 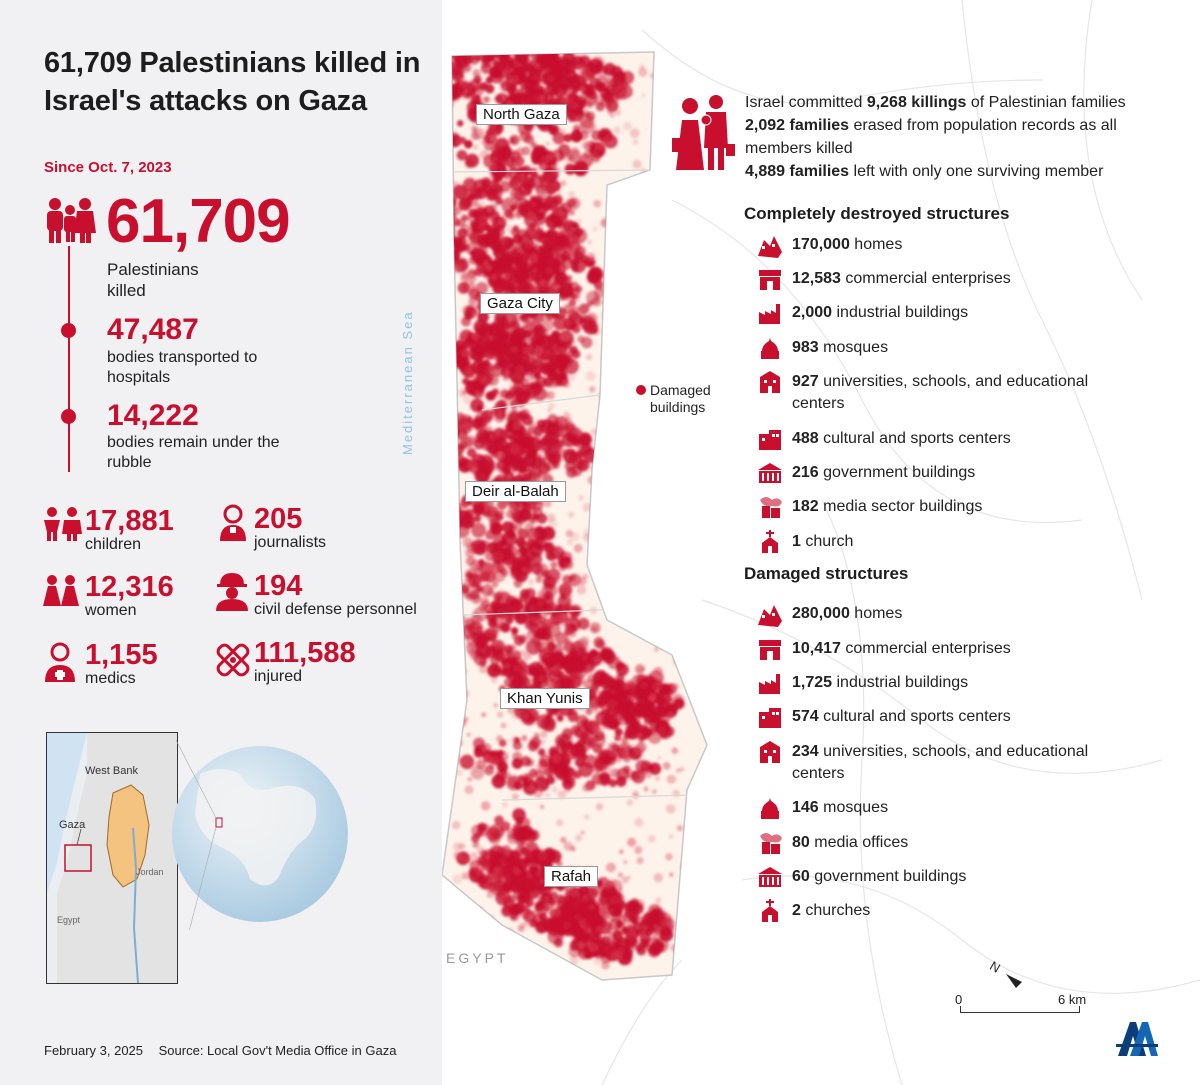 What do you see at coordinates (901, 278) in the screenshot?
I see `destroyed-row-text: 12,583 commercial enterprises` at bounding box center [901, 278].